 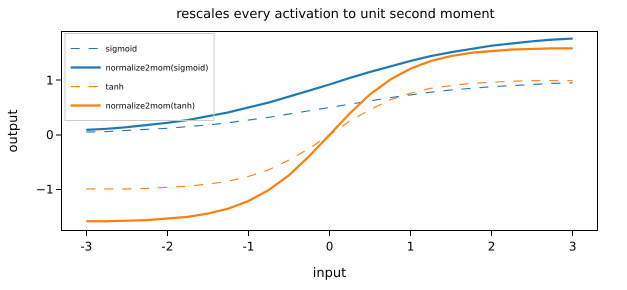 What do you see at coordinates (13, 131) in the screenshot?
I see `y-axis-title: output` at bounding box center [13, 131].